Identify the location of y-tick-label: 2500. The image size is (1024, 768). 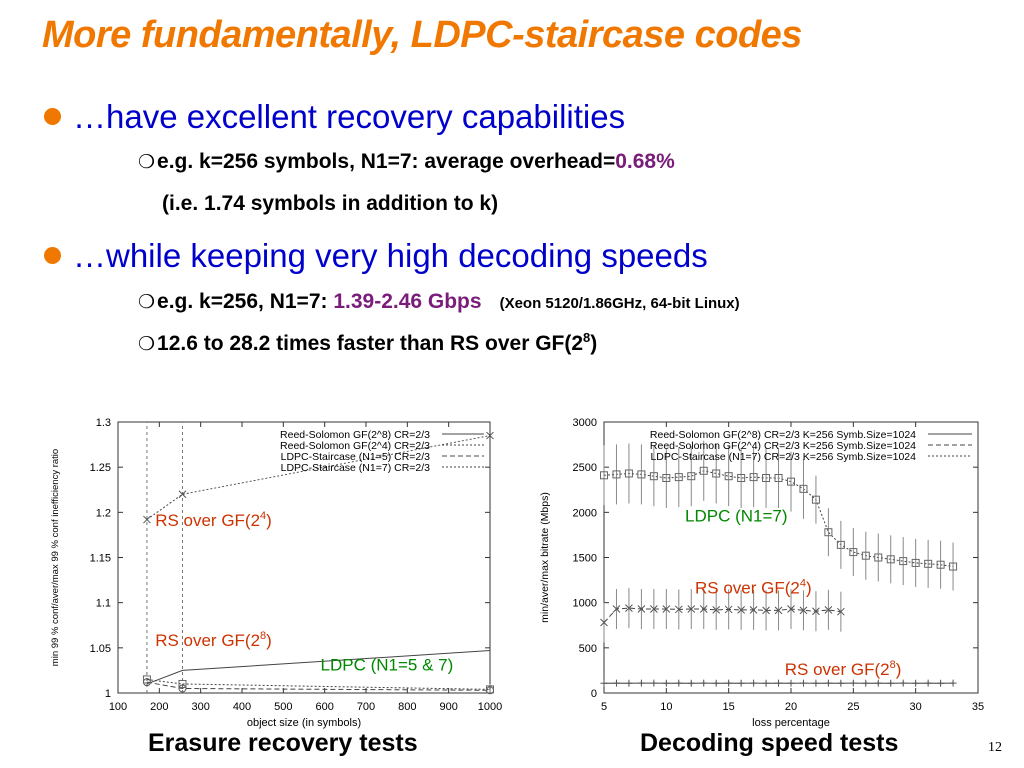
(585, 468).